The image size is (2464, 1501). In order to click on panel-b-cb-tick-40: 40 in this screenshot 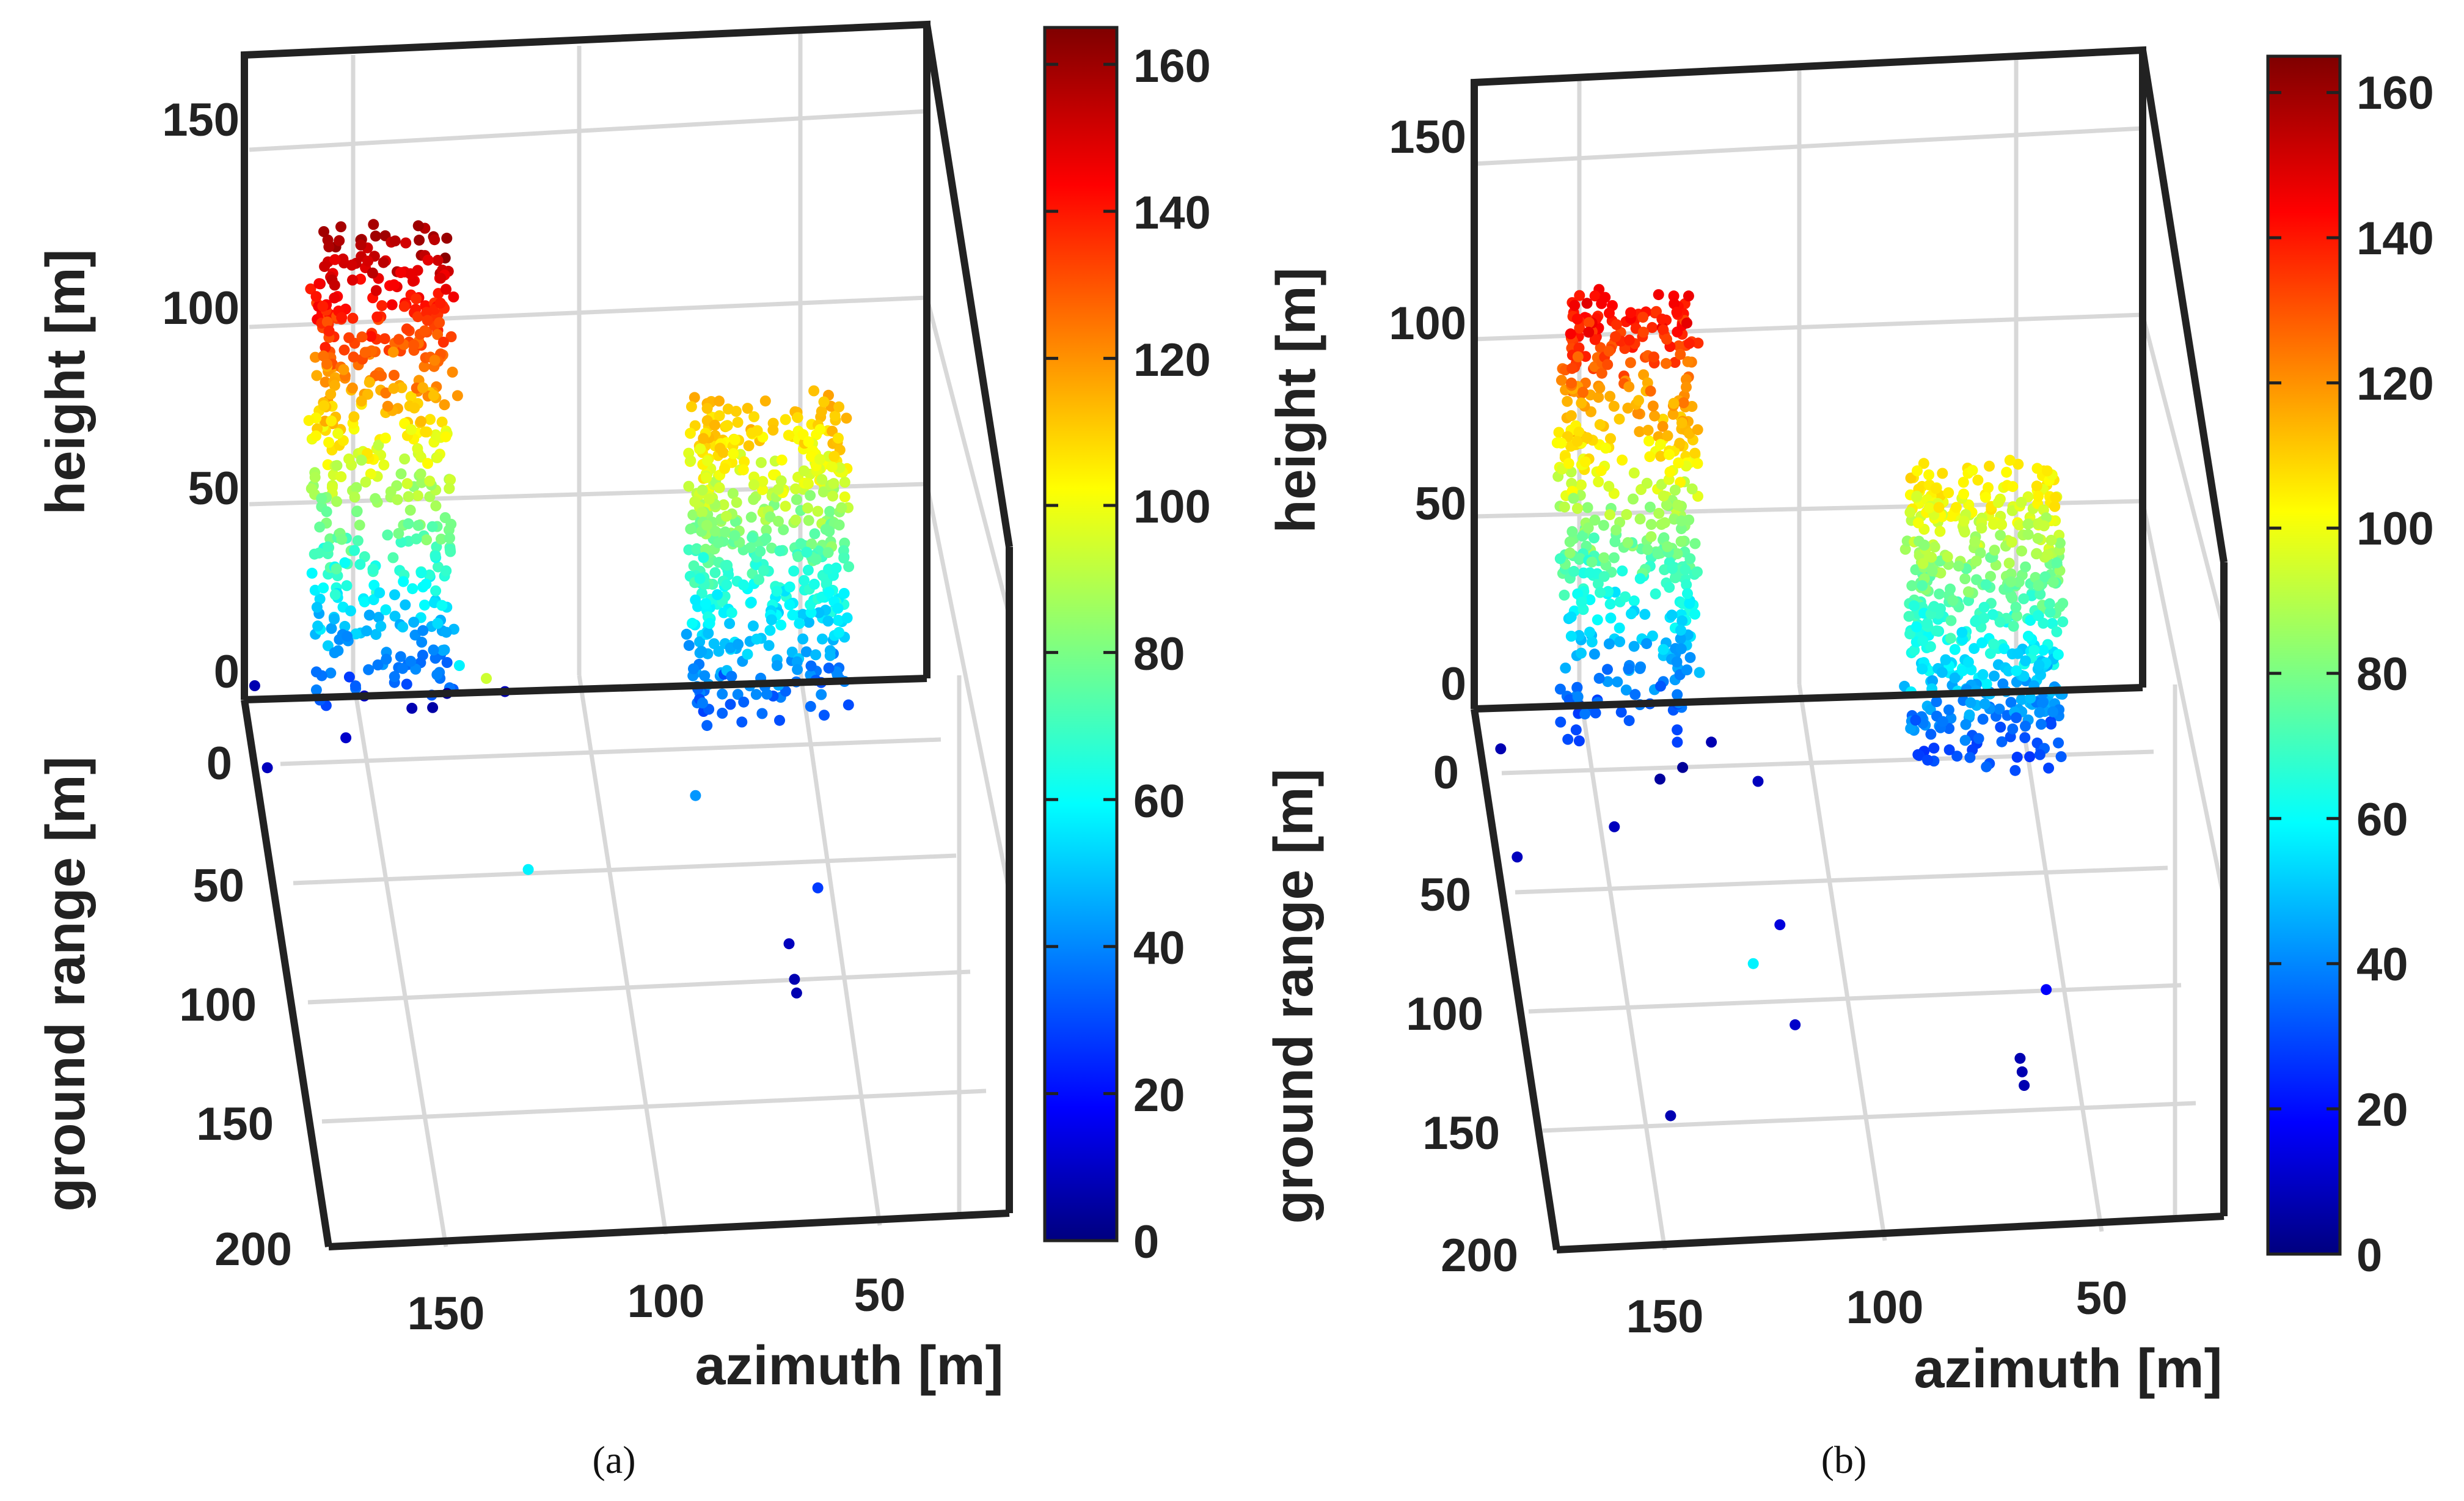, I will do `click(2382, 965)`.